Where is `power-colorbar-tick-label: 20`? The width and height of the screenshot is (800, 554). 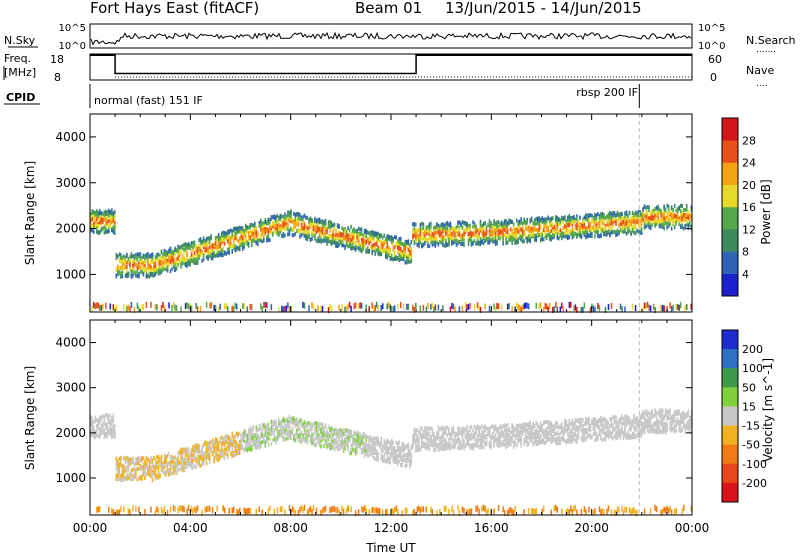
power-colorbar-tick-label: 20 is located at coordinates (749, 185).